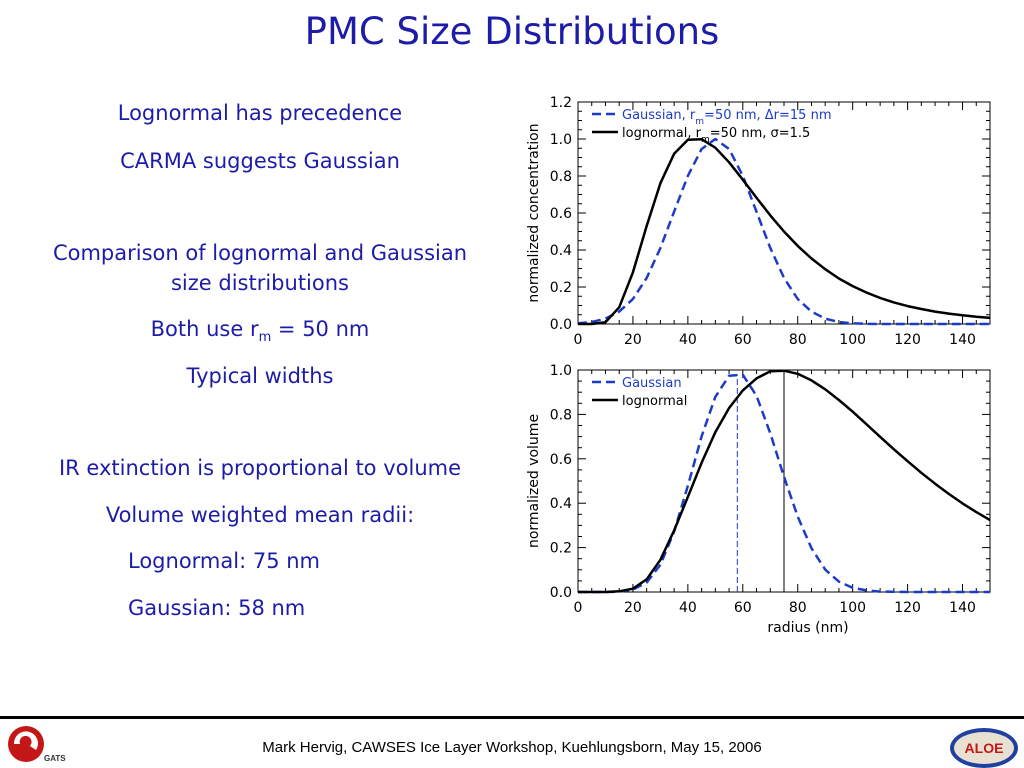  Describe the element at coordinates (204, 329) in the screenshot. I see `bullet-text: Both use r` at that location.